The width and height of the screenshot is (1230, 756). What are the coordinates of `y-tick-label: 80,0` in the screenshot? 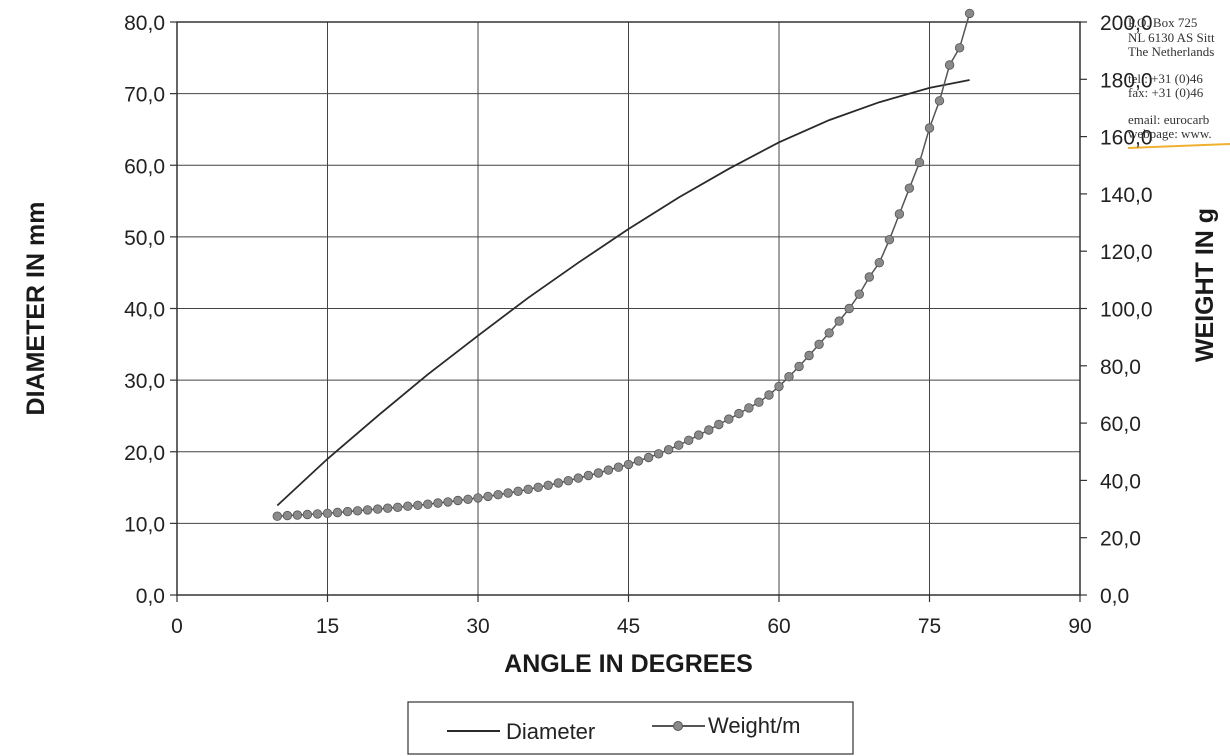 It's located at (144, 23).